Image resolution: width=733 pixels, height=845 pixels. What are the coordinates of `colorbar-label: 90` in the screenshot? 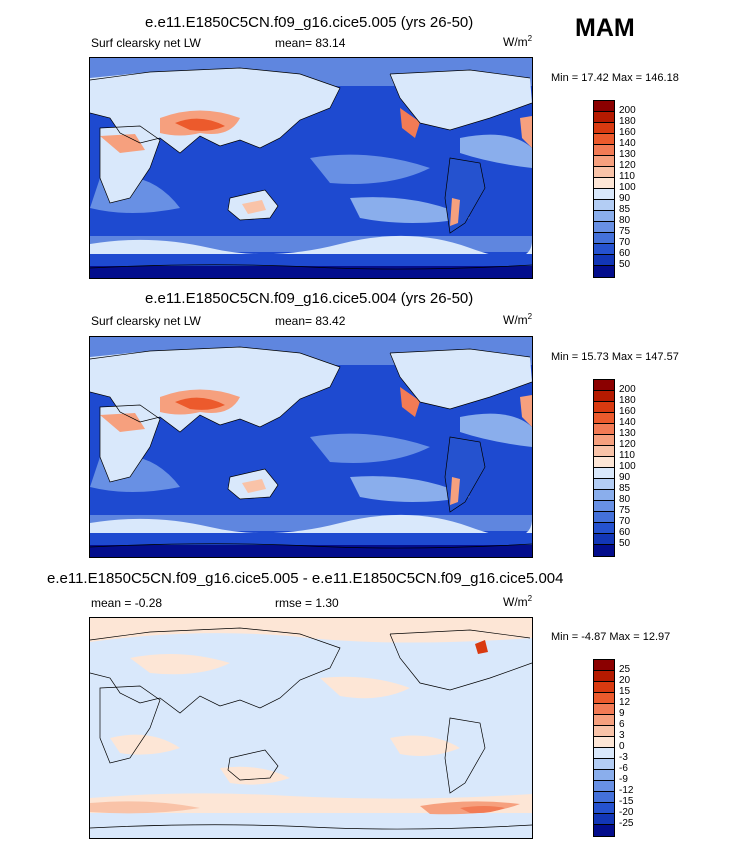 It's located at (625, 477).